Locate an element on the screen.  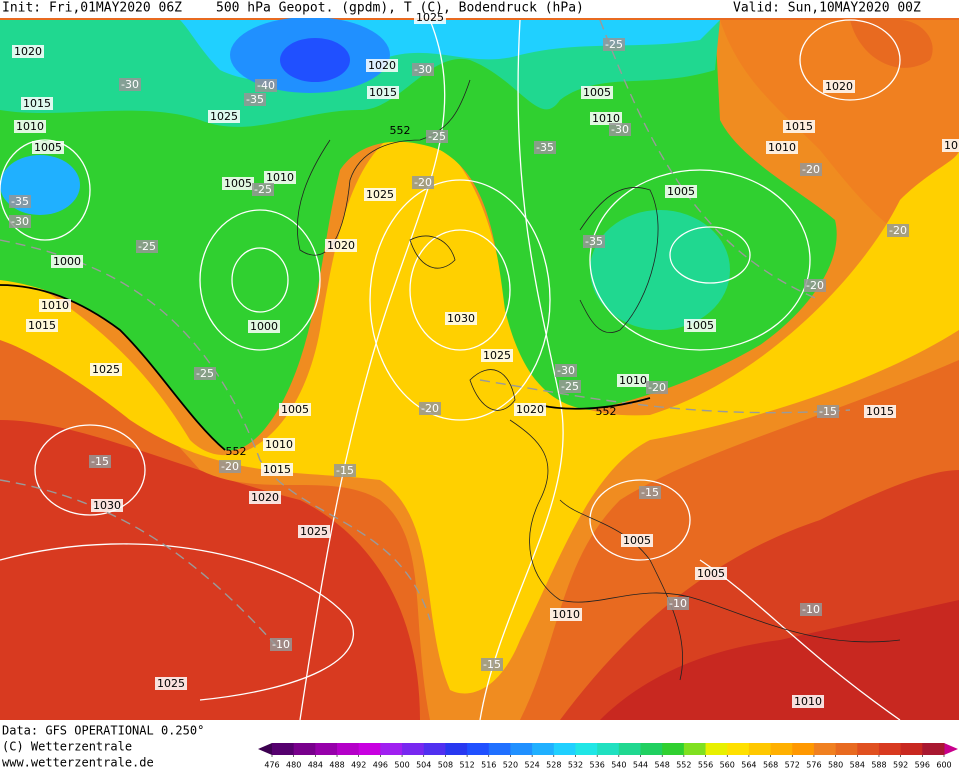
isobar-label-text: 10 is located at coordinates (951, 145).